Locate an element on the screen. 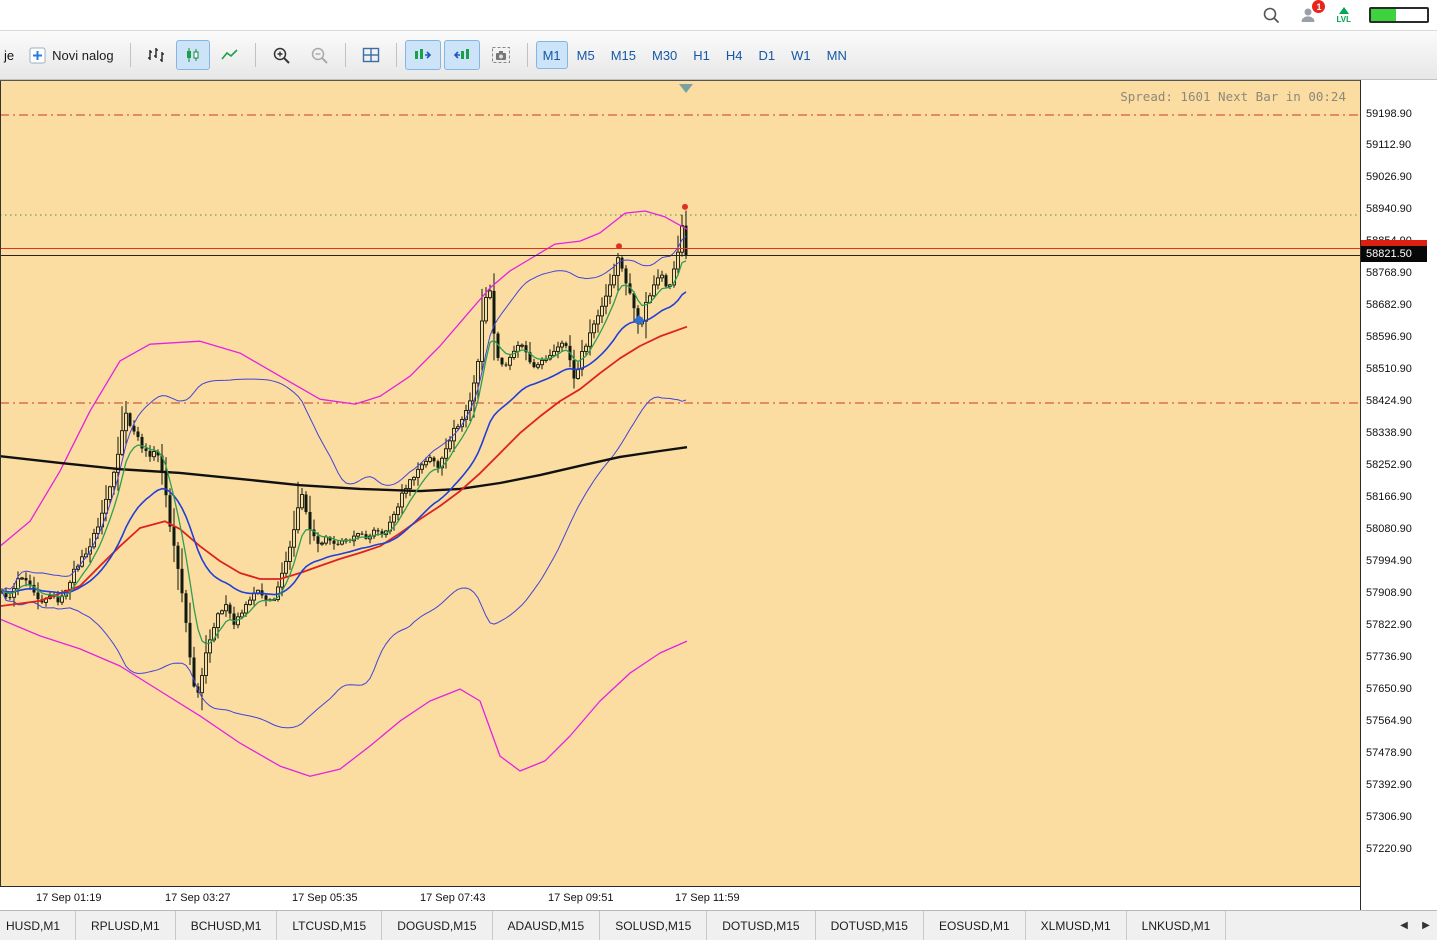  timeframe-M15: M15 is located at coordinates (623, 55).